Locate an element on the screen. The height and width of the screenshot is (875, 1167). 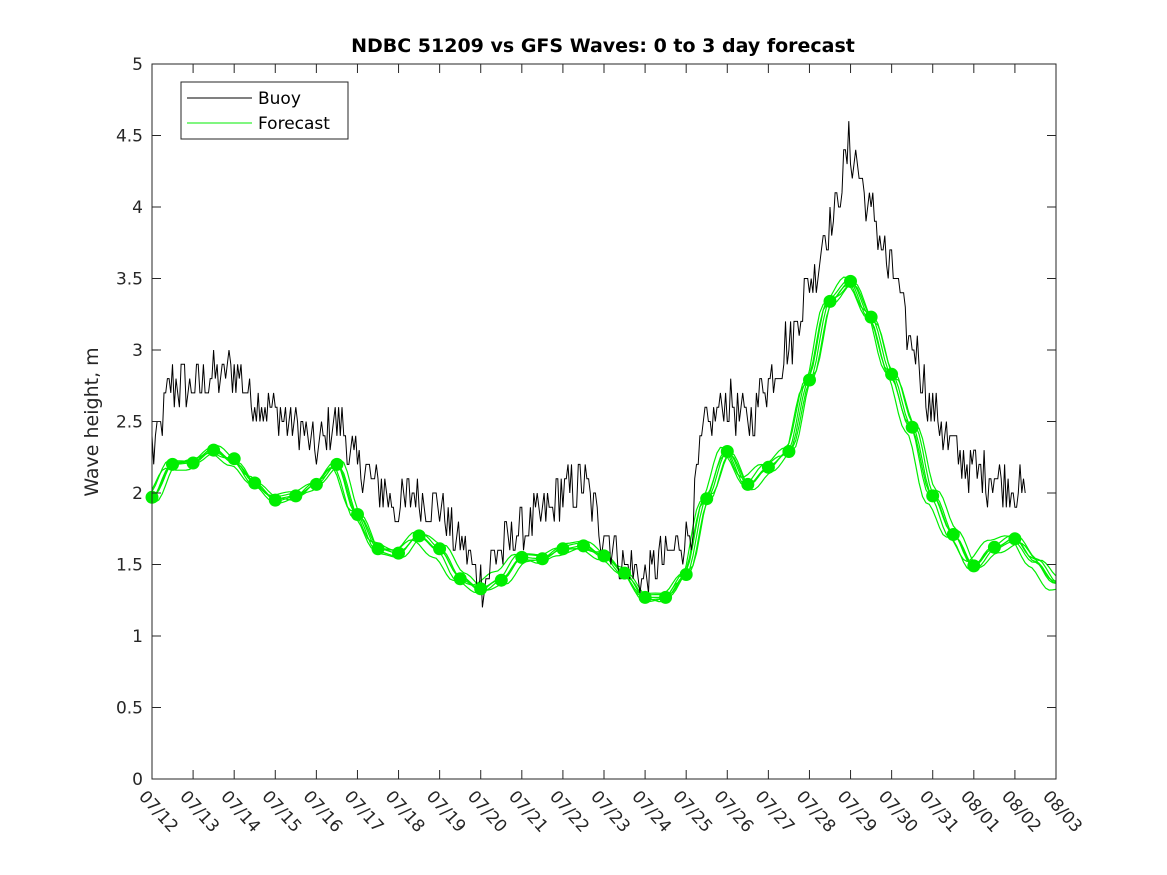
x-tick-label: 07/19 is located at coordinates (446, 812).